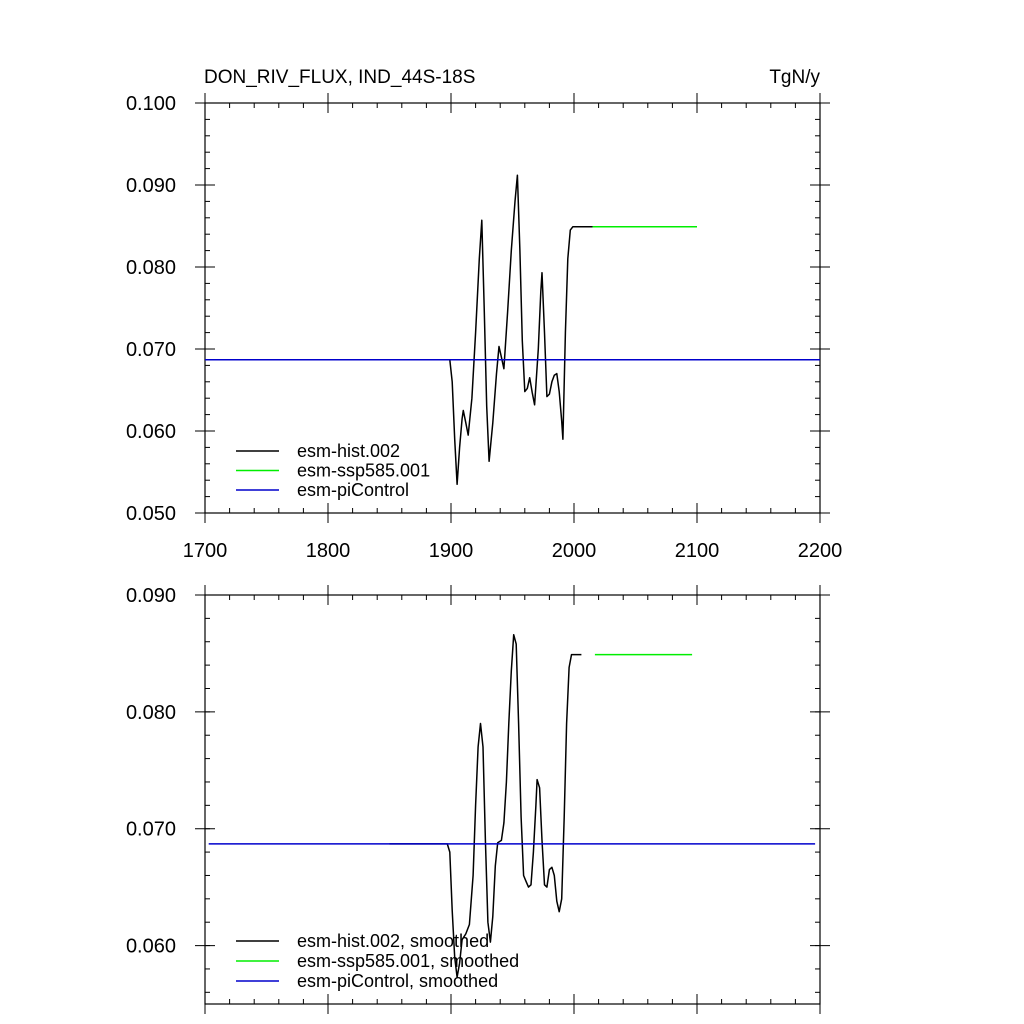  What do you see at coordinates (408, 961) in the screenshot?
I see `legend-label: esm-ssp585.001, smoothed` at bounding box center [408, 961].